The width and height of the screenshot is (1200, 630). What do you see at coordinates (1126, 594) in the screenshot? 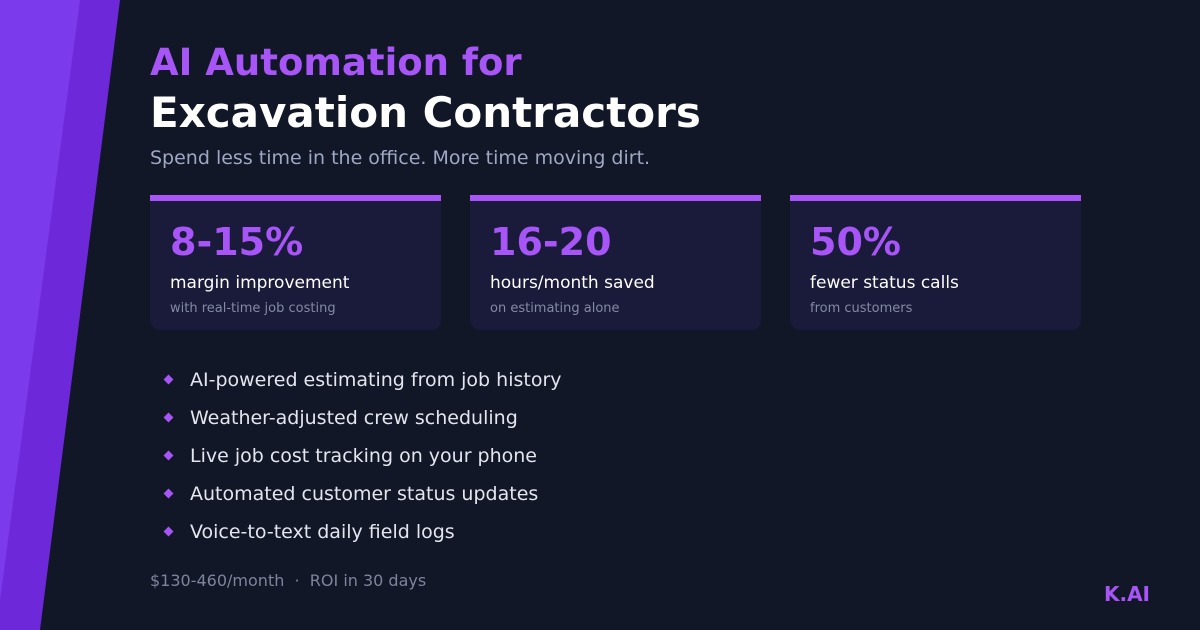
I see `brand-logo: K.AI` at bounding box center [1126, 594].